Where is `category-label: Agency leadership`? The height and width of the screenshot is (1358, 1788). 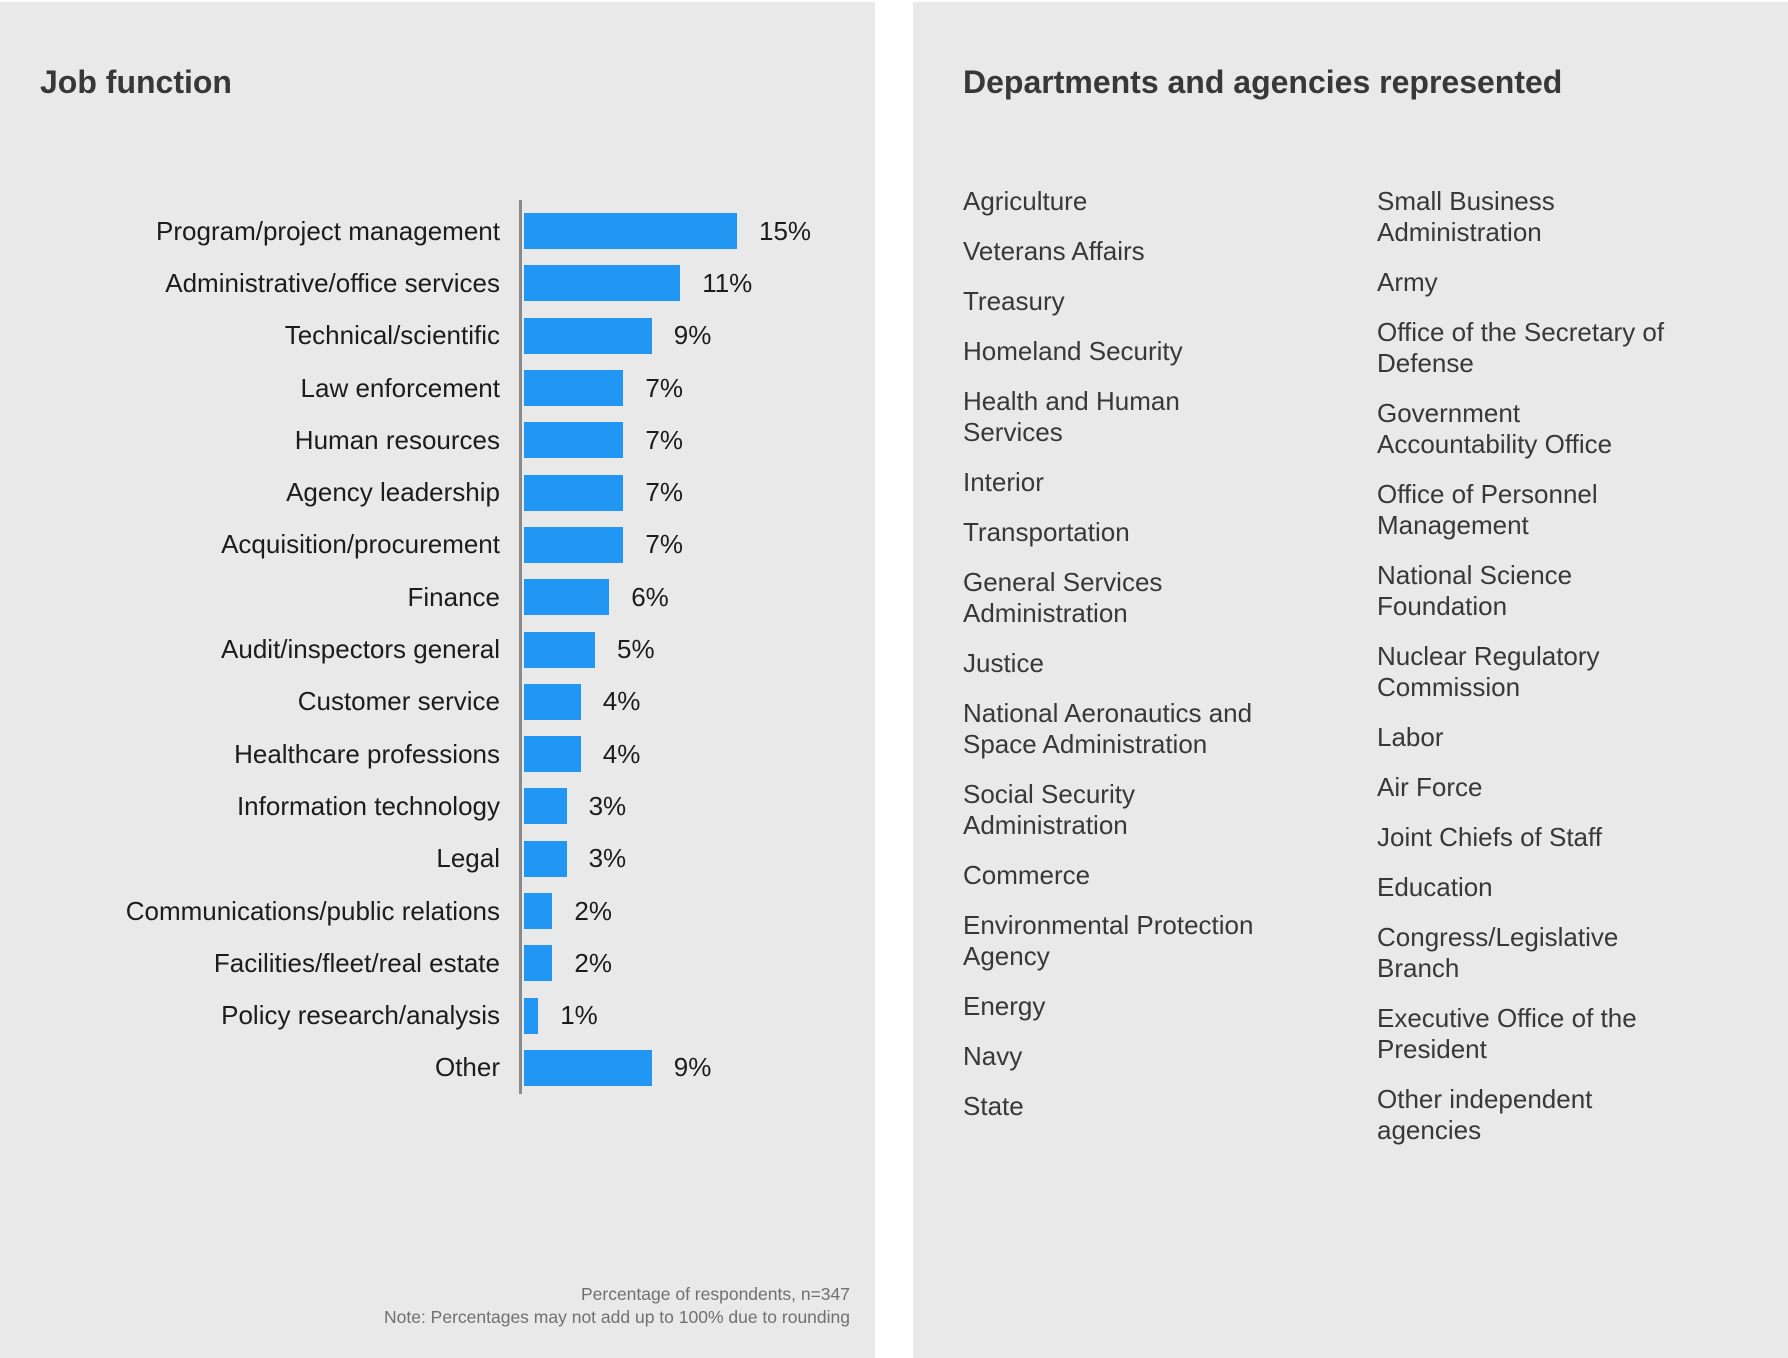
category-label: Agency leadership is located at coordinates (393, 492).